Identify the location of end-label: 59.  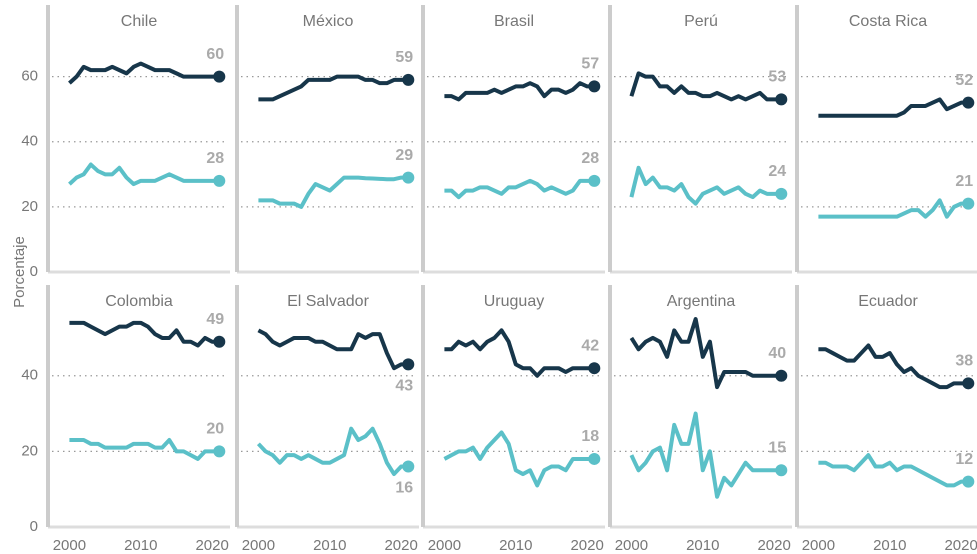
(404, 57).